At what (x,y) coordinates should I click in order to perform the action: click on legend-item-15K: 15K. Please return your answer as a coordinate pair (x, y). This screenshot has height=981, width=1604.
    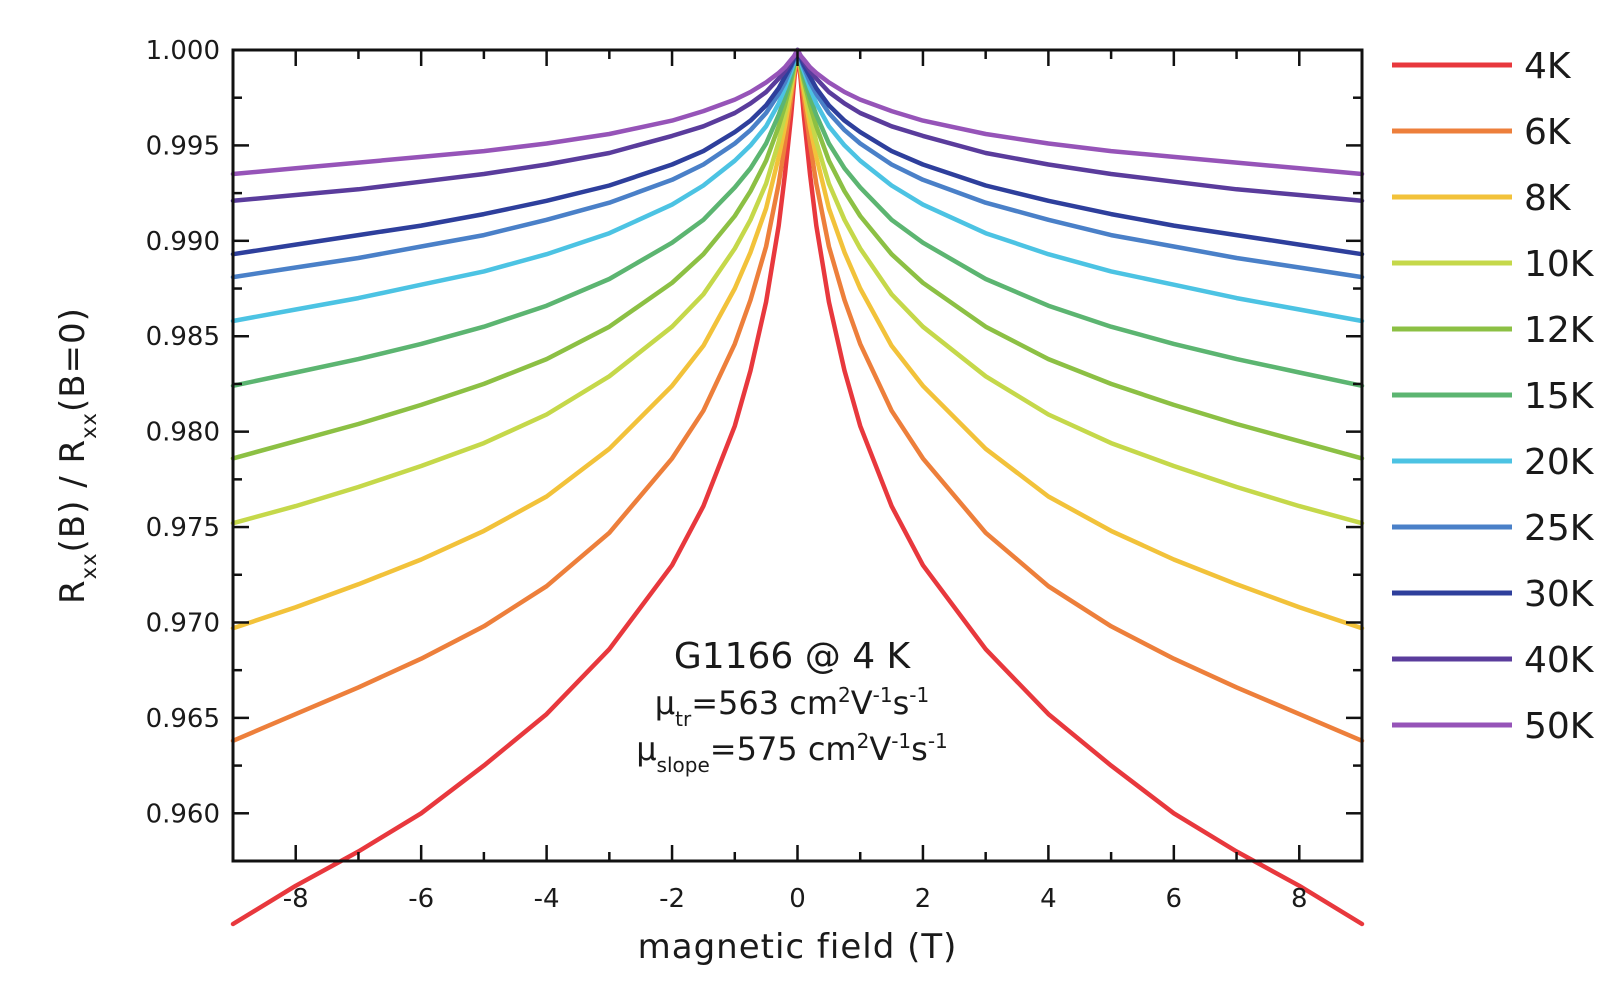
    Looking at the image, I should click on (1493, 396).